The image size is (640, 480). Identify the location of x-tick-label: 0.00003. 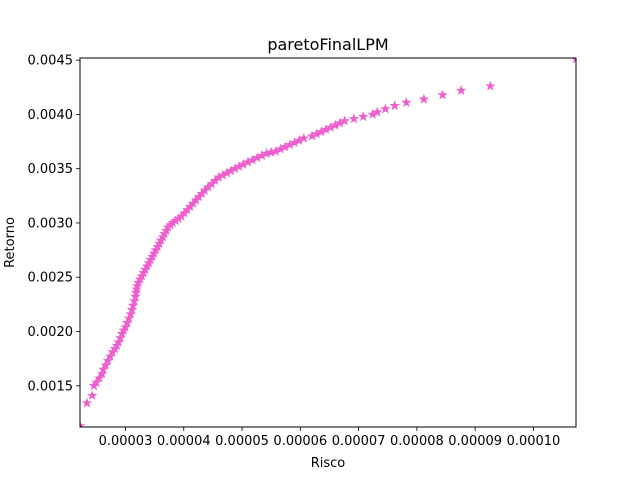
(126, 441).